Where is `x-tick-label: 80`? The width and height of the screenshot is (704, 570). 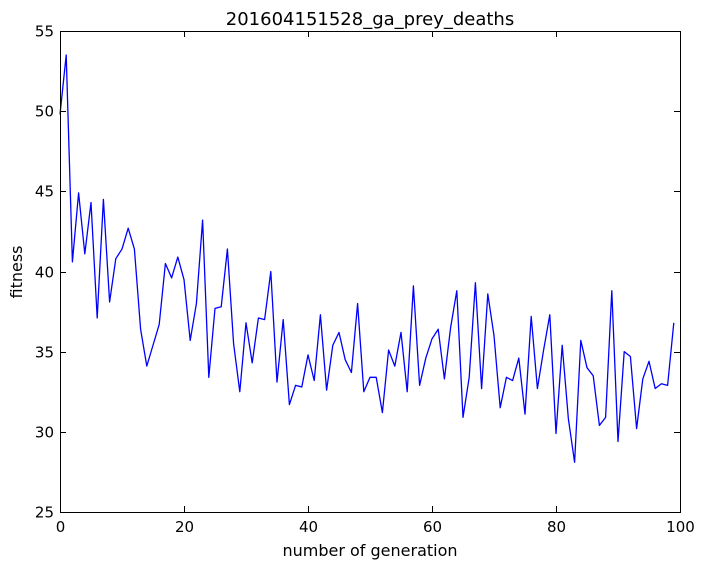
x-tick-label: 80 is located at coordinates (556, 527).